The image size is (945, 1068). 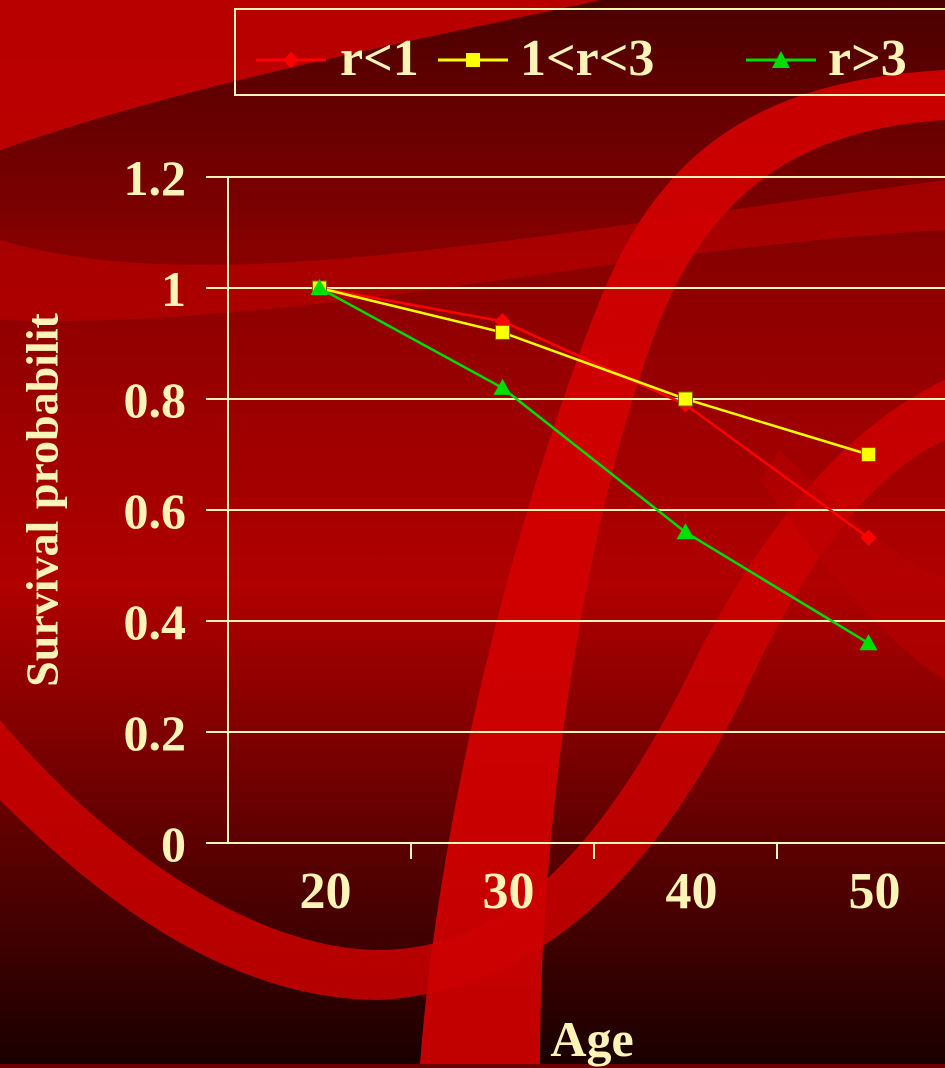 What do you see at coordinates (592, 1039) in the screenshot?
I see `x-axis-label: Age` at bounding box center [592, 1039].